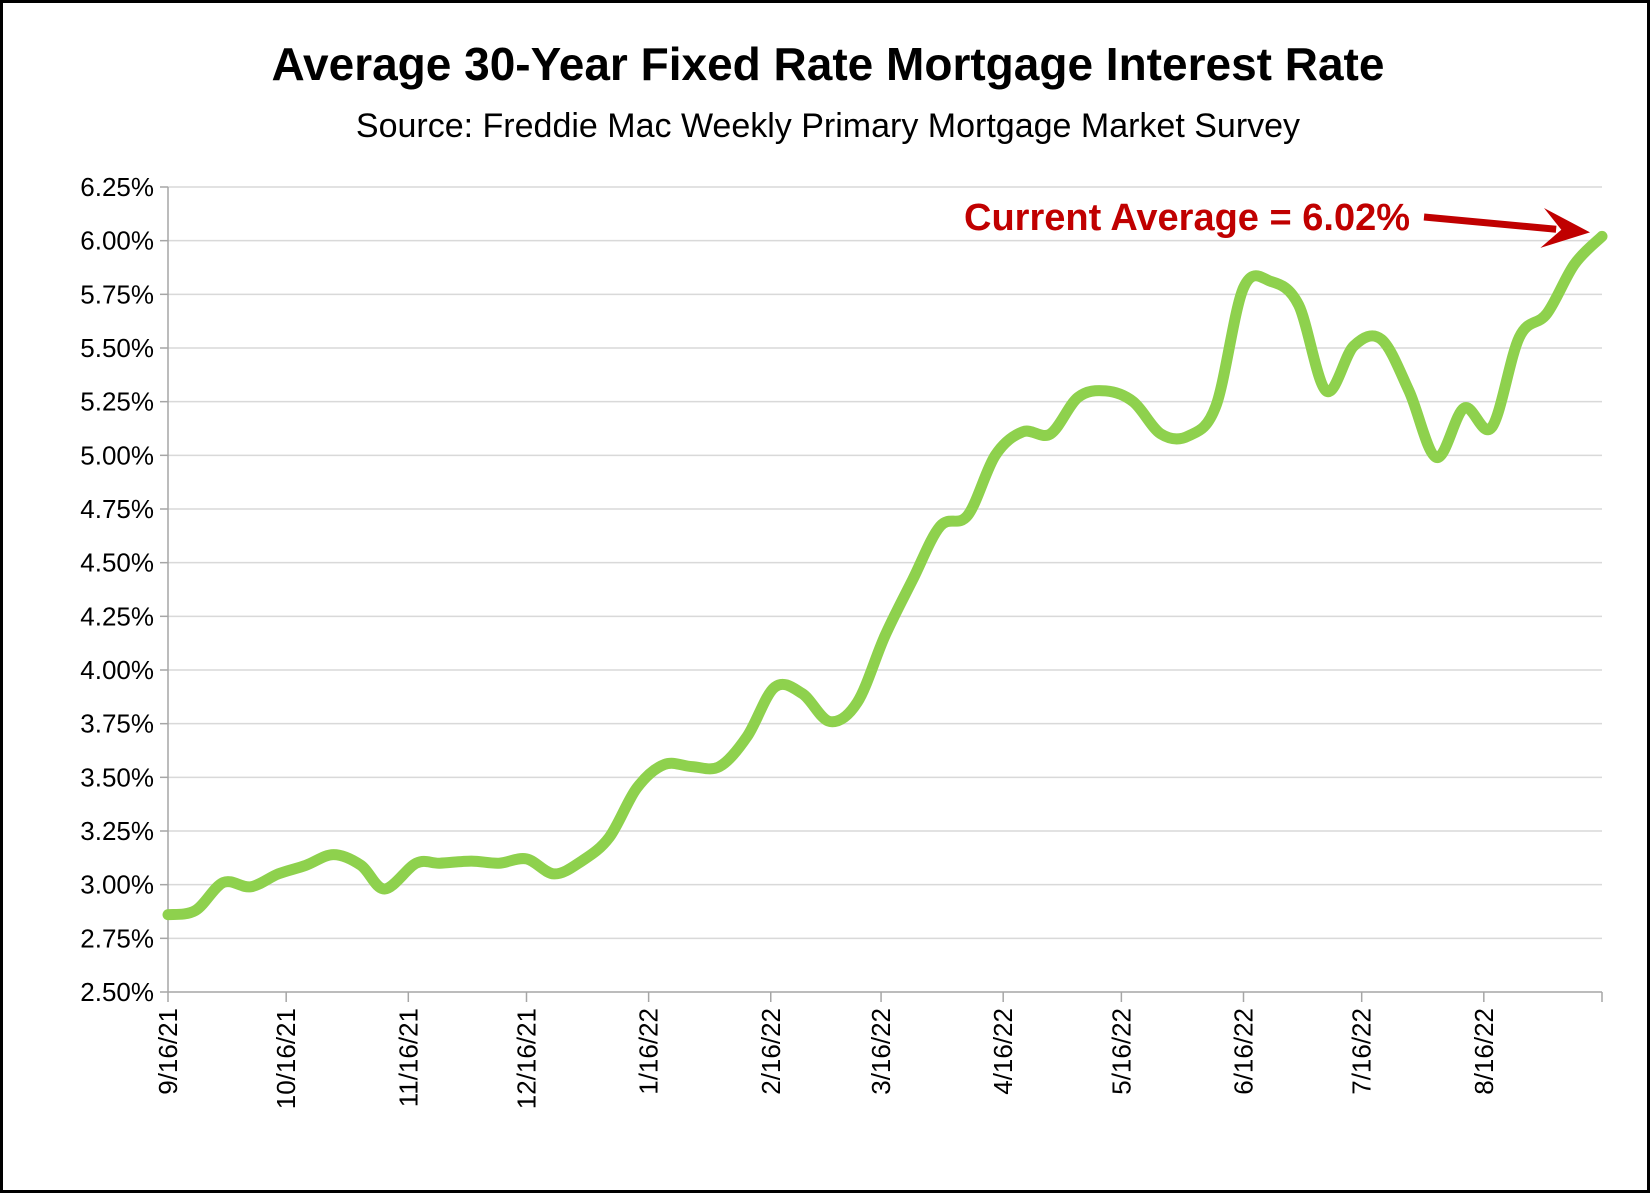  What do you see at coordinates (1187, 218) in the screenshot?
I see `annotation-text: Current Average = 6.02%` at bounding box center [1187, 218].